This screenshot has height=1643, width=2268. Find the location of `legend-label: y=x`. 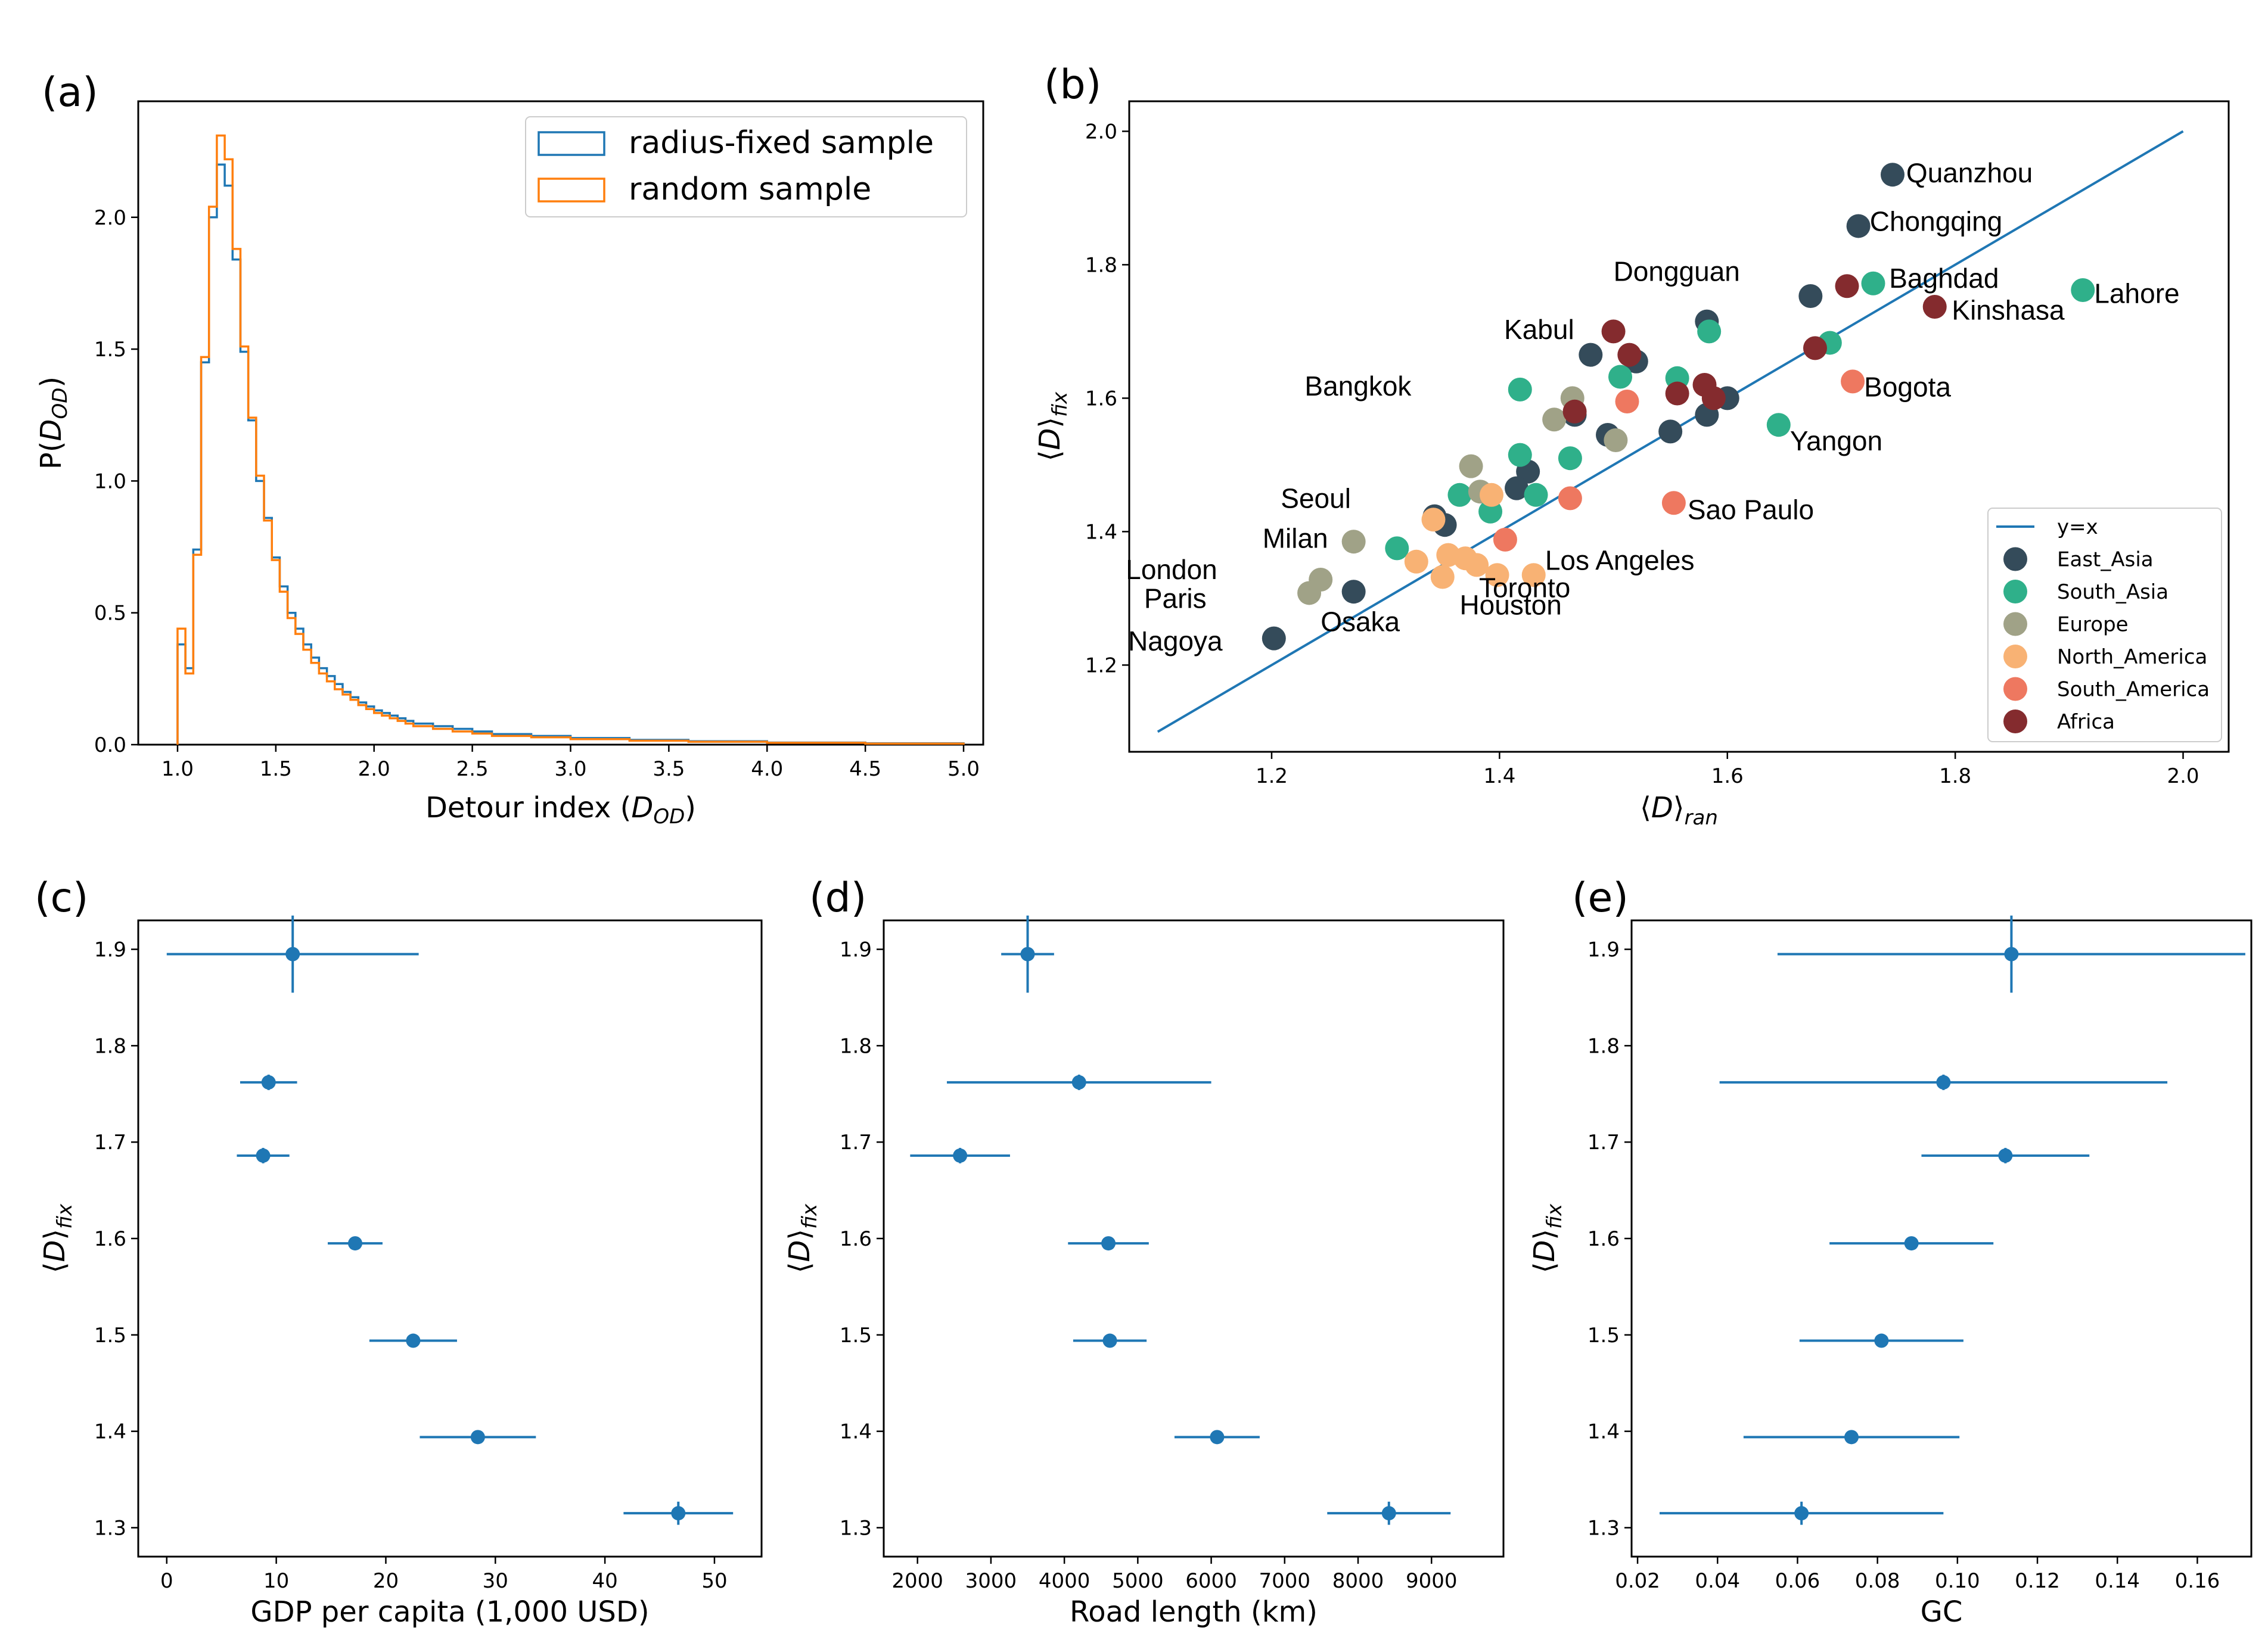

legend-label: y=x is located at coordinates (2077, 527).